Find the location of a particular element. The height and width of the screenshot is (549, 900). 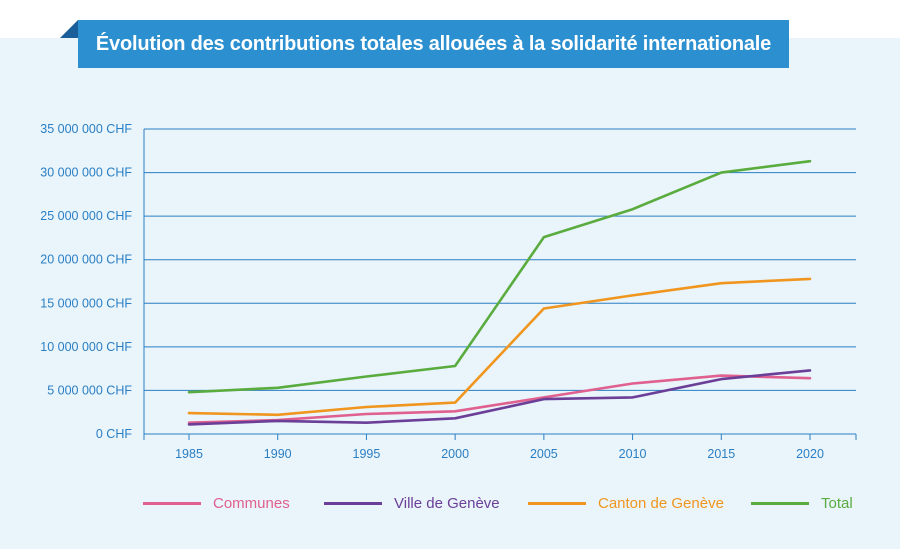

y-tick-label: 20 000 000 CHF is located at coordinates (86, 260).